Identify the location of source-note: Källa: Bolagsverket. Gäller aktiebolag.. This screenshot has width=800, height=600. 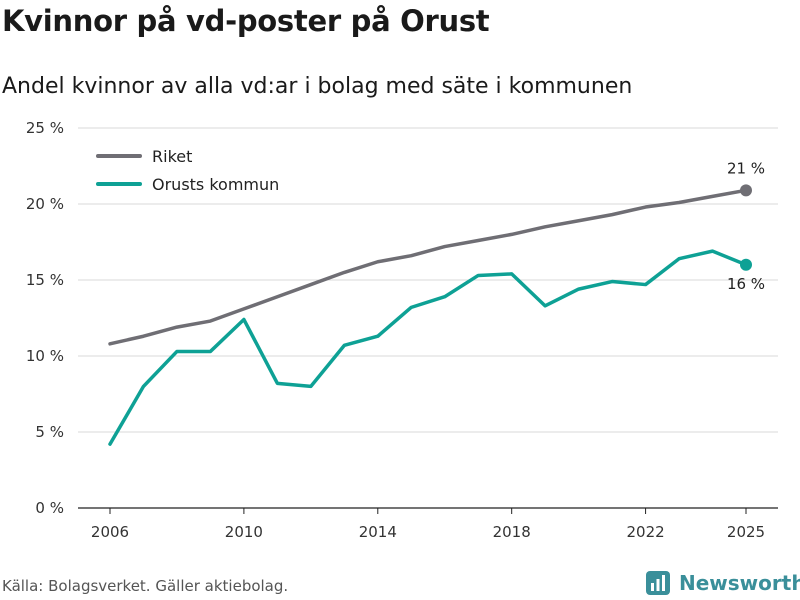
(145, 586).